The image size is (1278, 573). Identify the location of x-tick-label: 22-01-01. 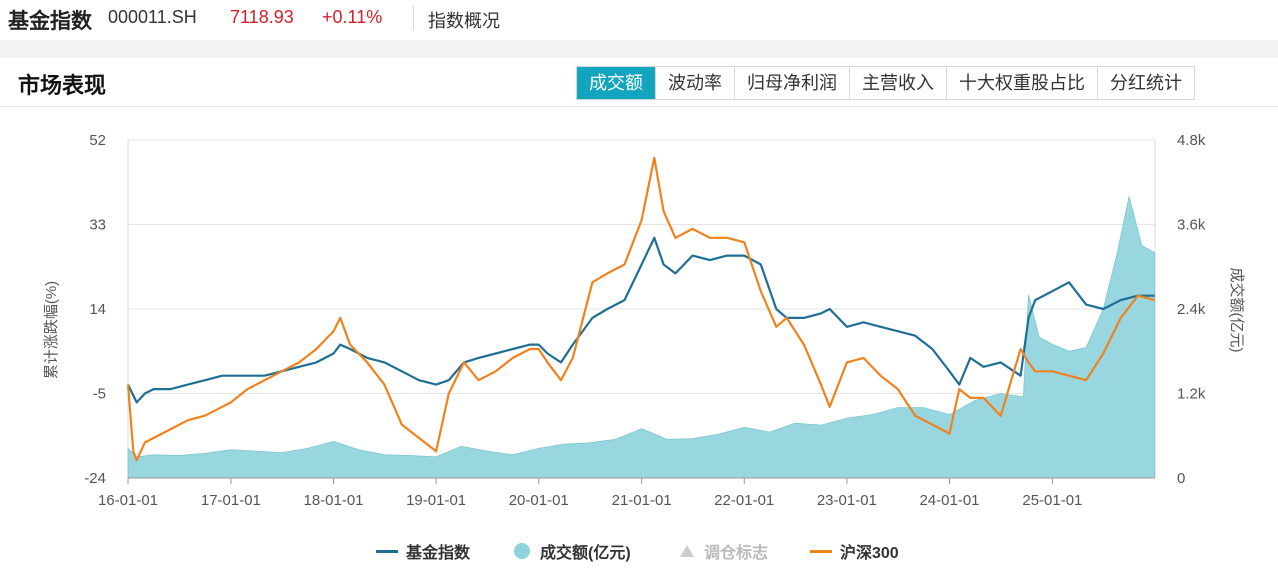
(744, 500).